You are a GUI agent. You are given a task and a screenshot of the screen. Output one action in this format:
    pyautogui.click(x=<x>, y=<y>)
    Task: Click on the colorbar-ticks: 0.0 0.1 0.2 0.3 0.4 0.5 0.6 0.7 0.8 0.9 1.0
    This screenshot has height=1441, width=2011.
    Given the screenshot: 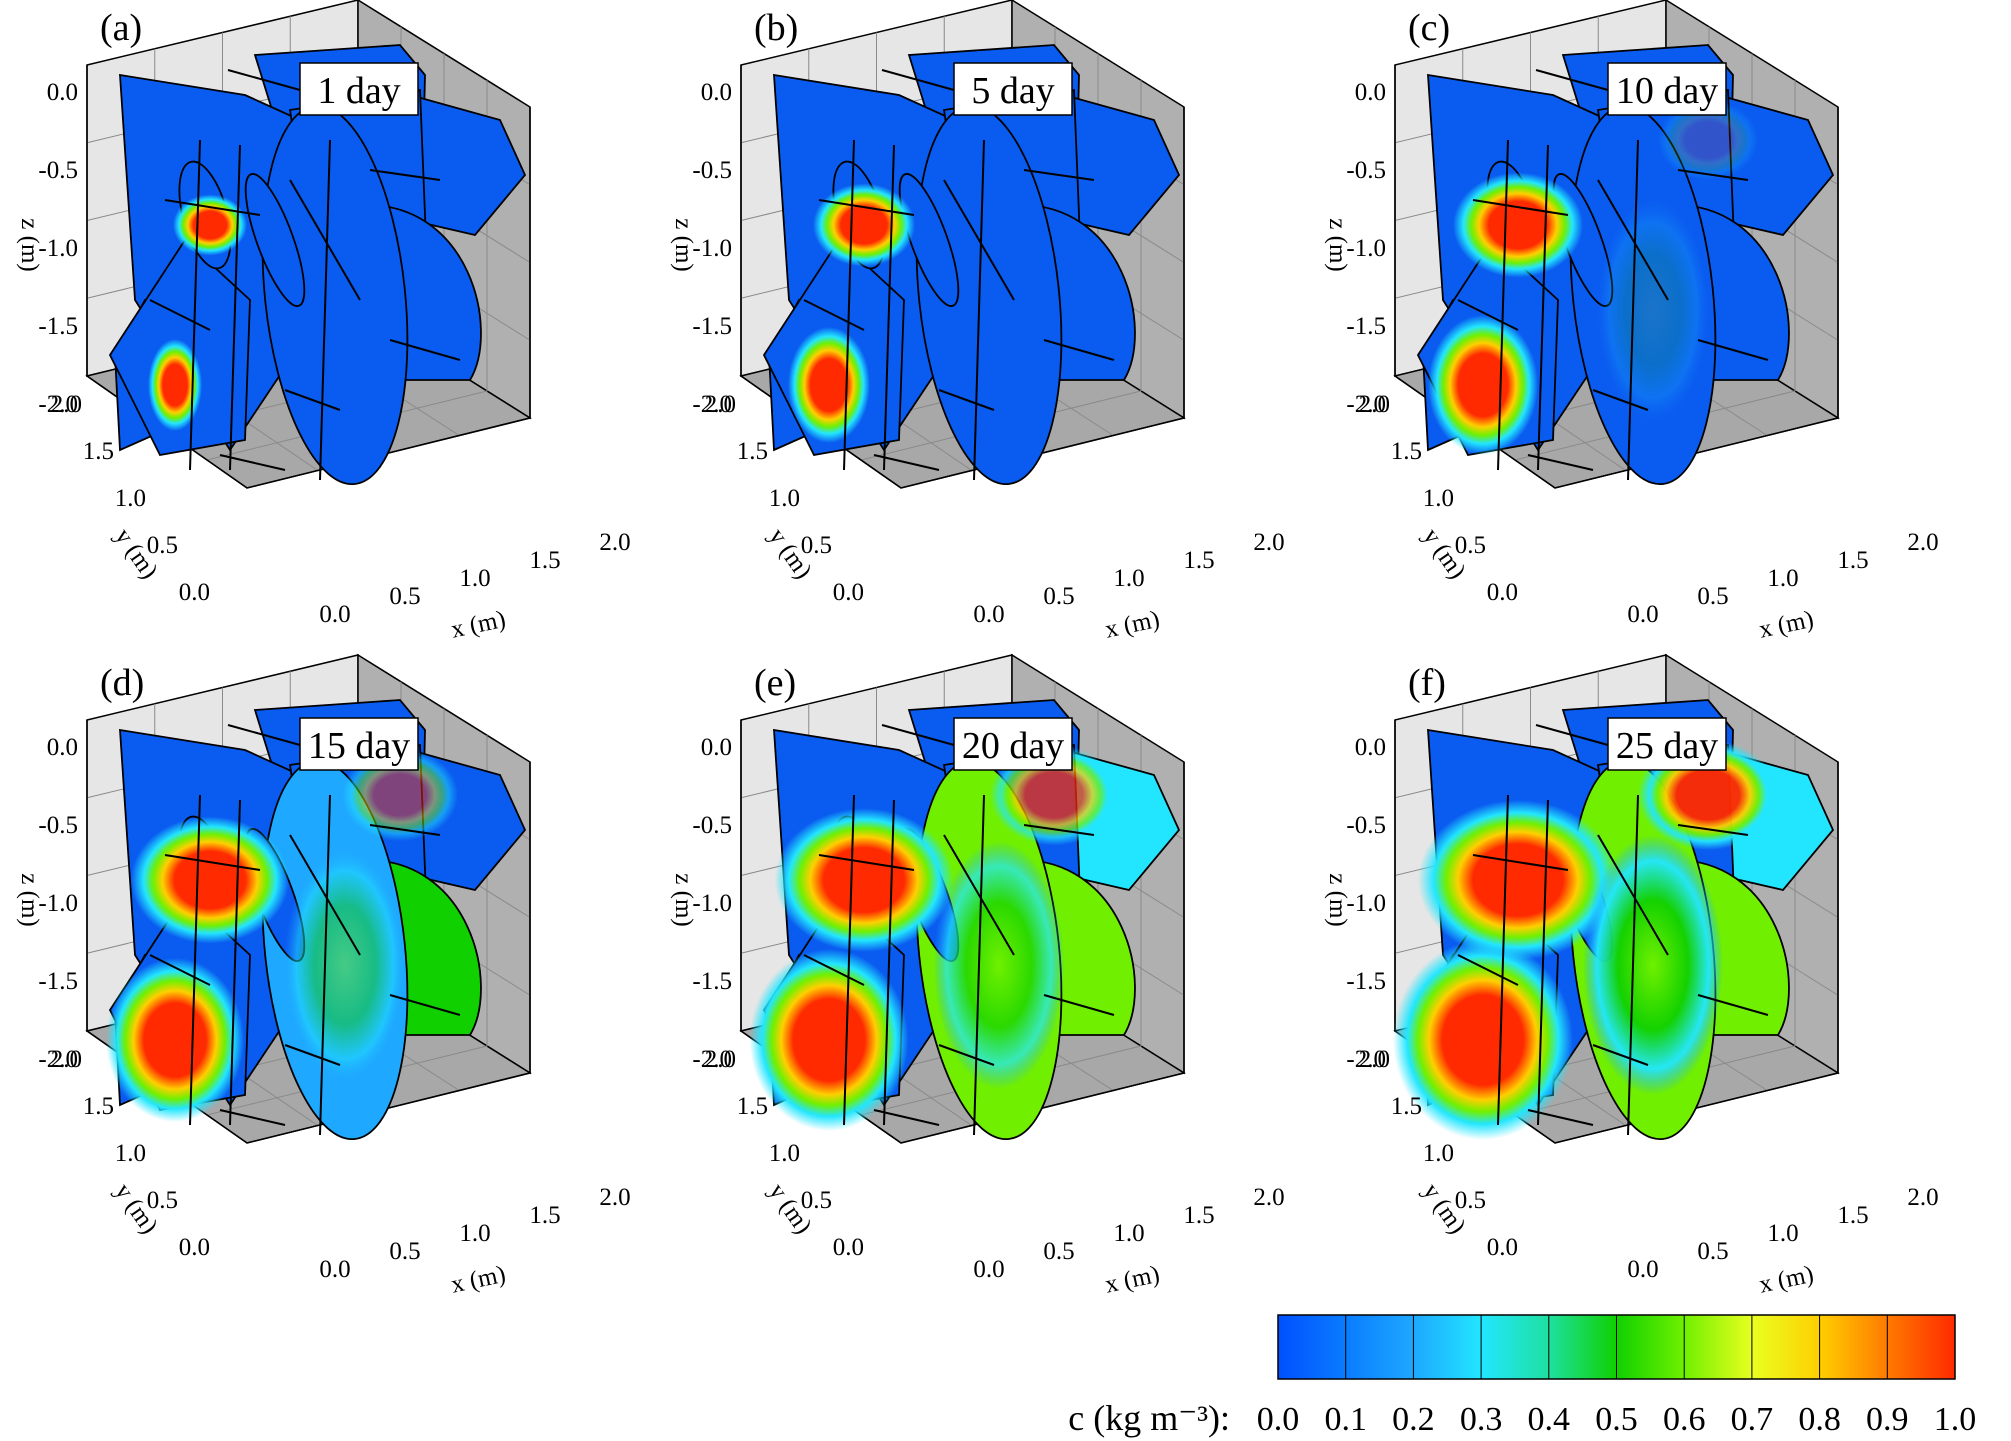 What is the action you would take?
    pyautogui.click(x=1617, y=1419)
    